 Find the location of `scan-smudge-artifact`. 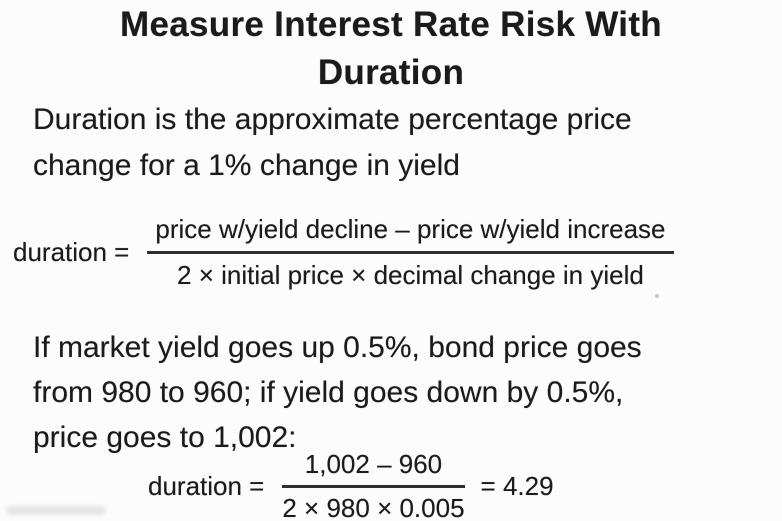

scan-smudge-artifact is located at coordinates (56, 510).